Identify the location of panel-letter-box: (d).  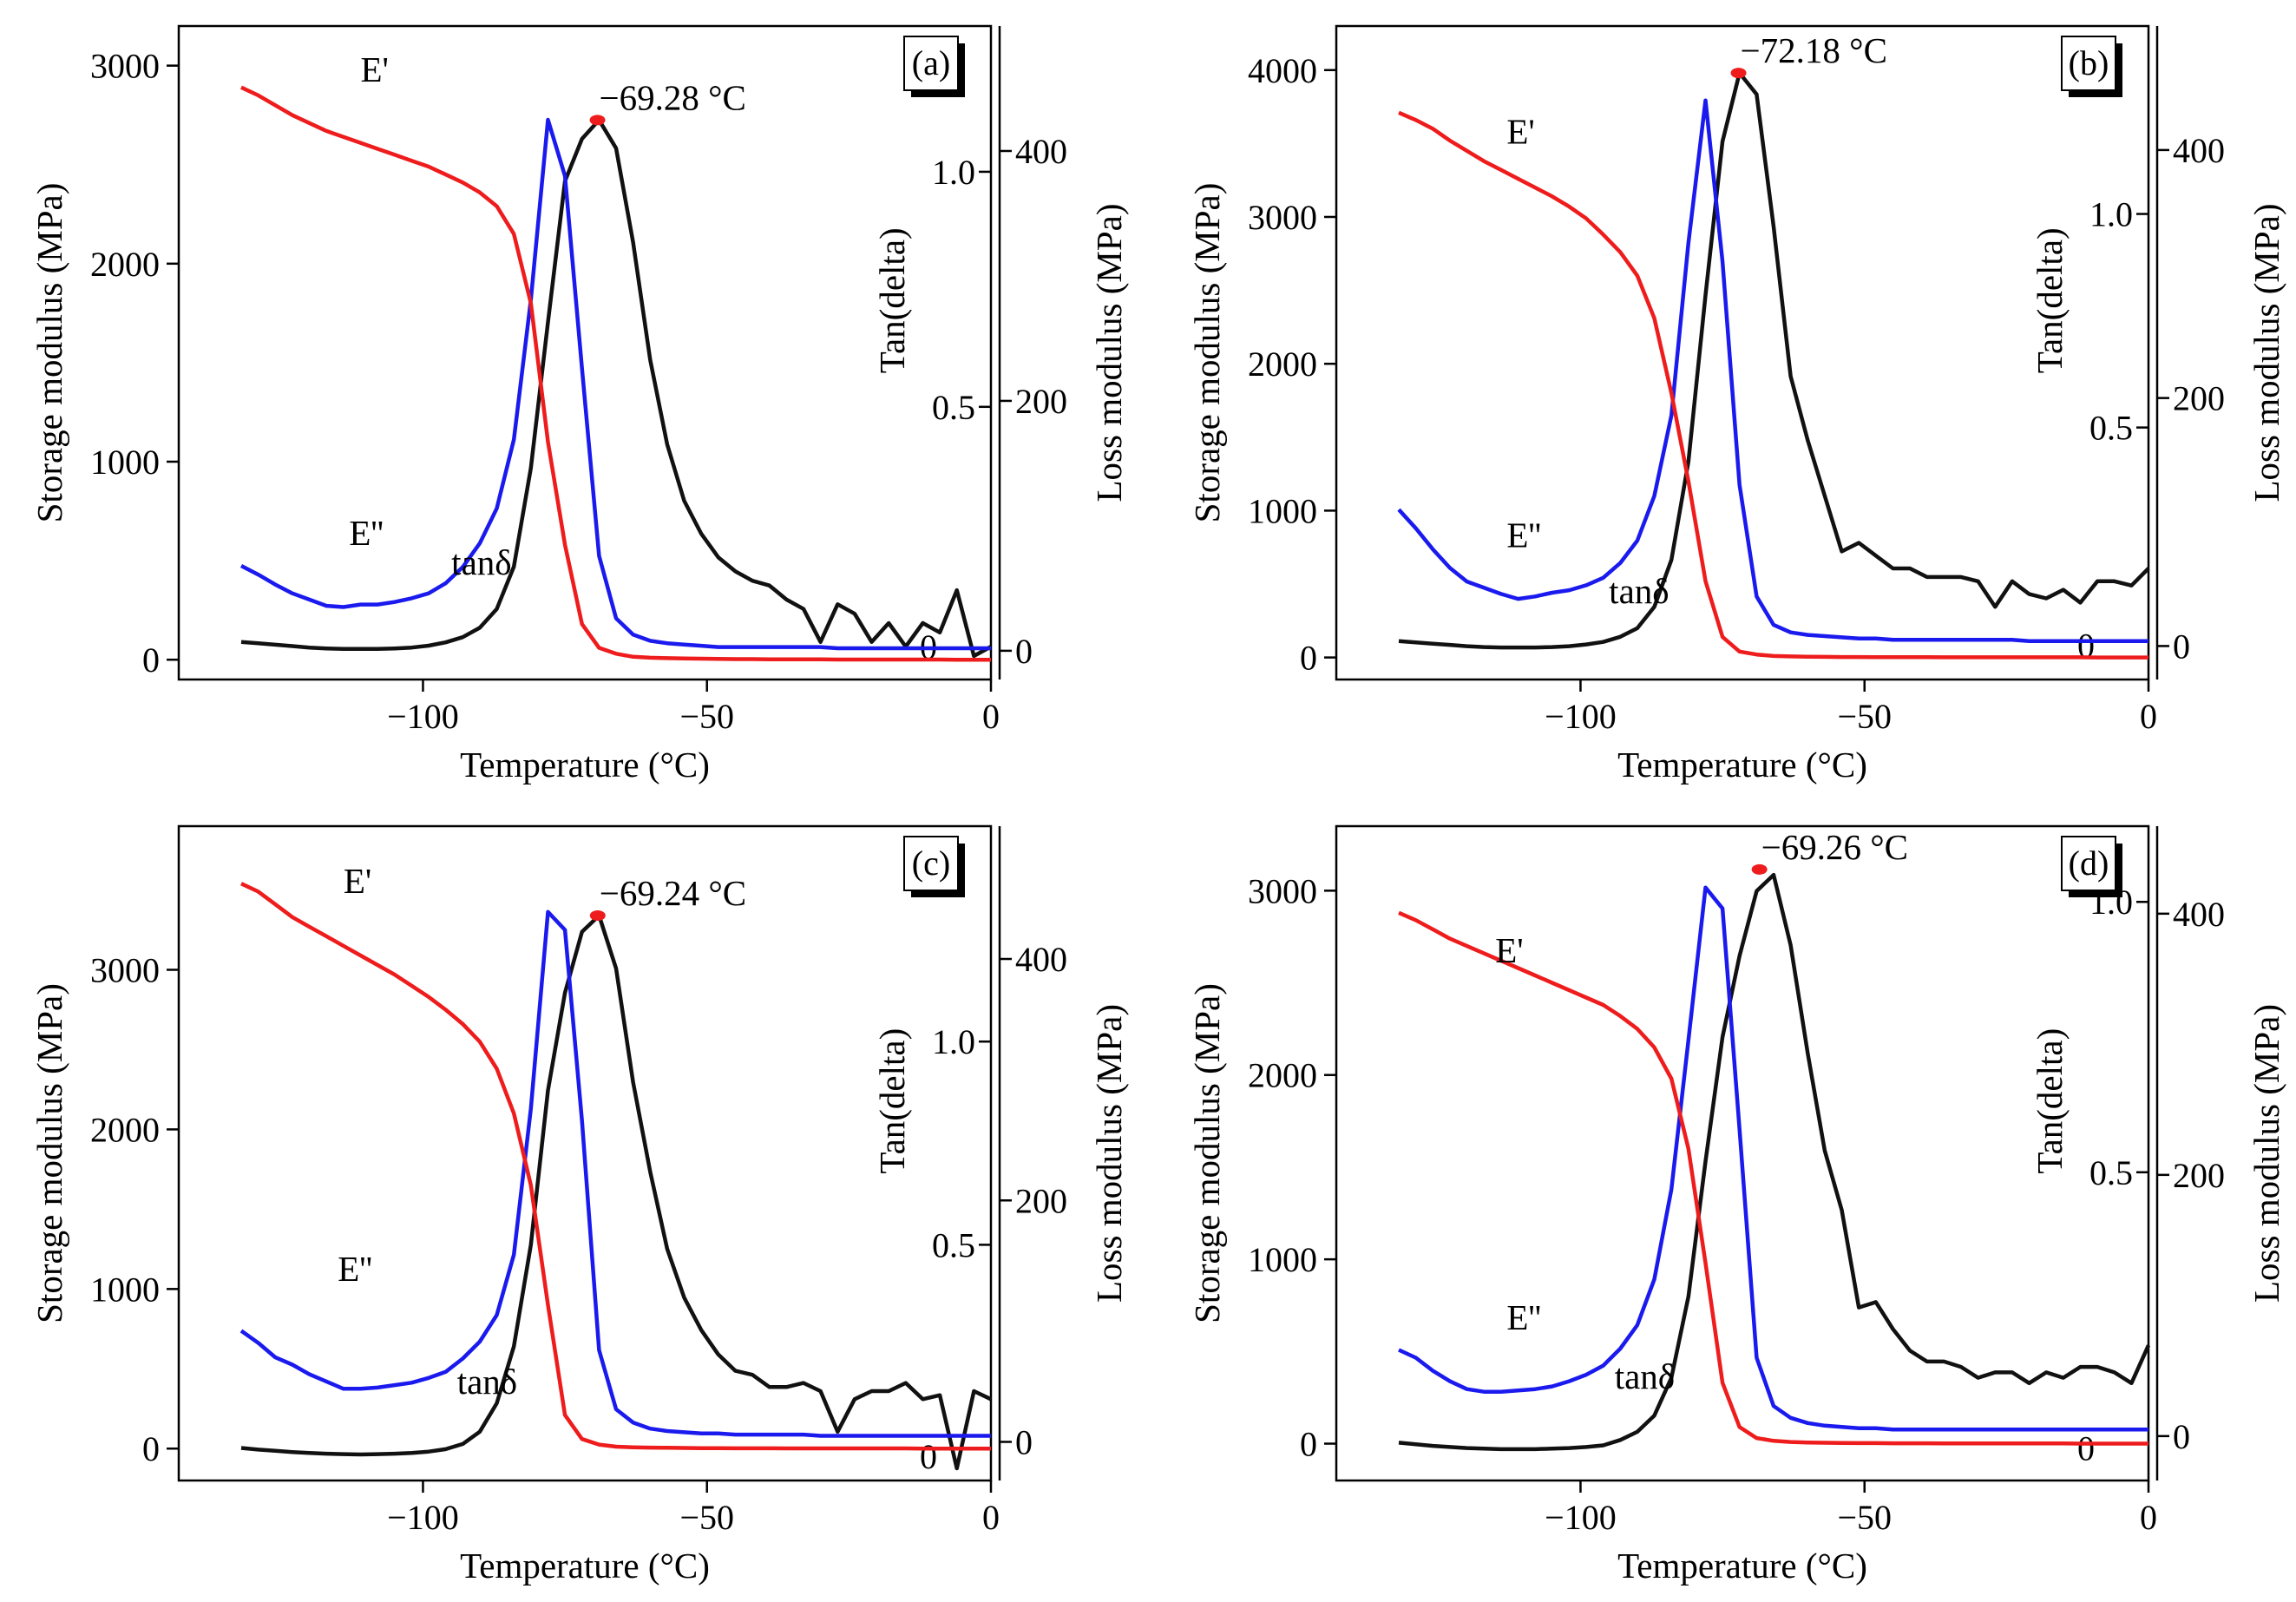
(2091, 866).